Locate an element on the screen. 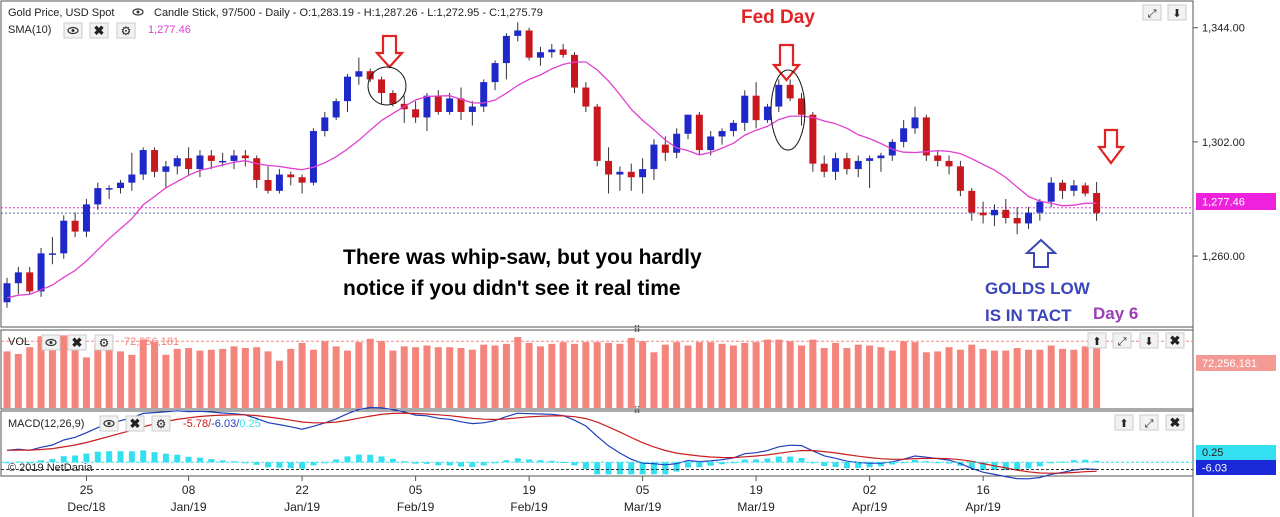 The width and height of the screenshot is (1280, 517). close-icon: ✖ is located at coordinates (1175, 422).